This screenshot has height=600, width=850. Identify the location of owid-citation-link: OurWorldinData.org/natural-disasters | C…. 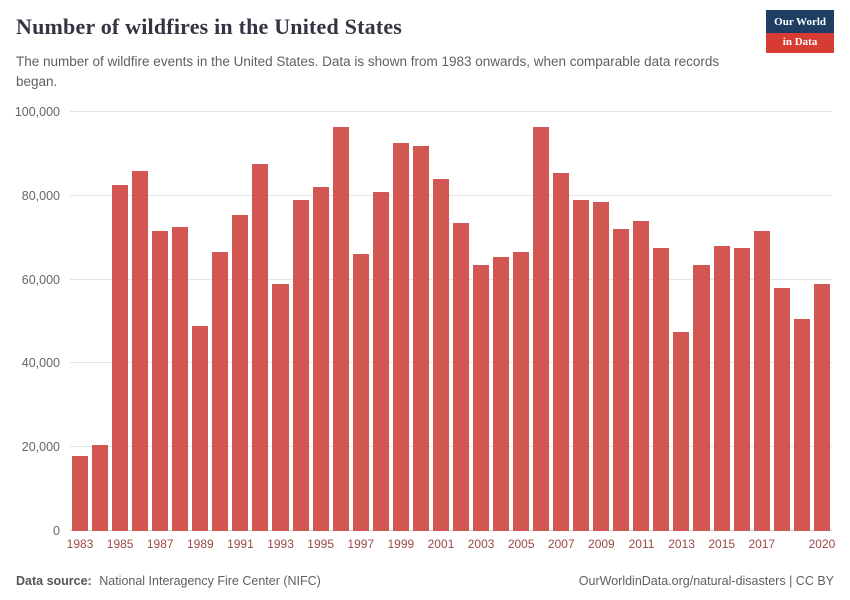
(706, 581).